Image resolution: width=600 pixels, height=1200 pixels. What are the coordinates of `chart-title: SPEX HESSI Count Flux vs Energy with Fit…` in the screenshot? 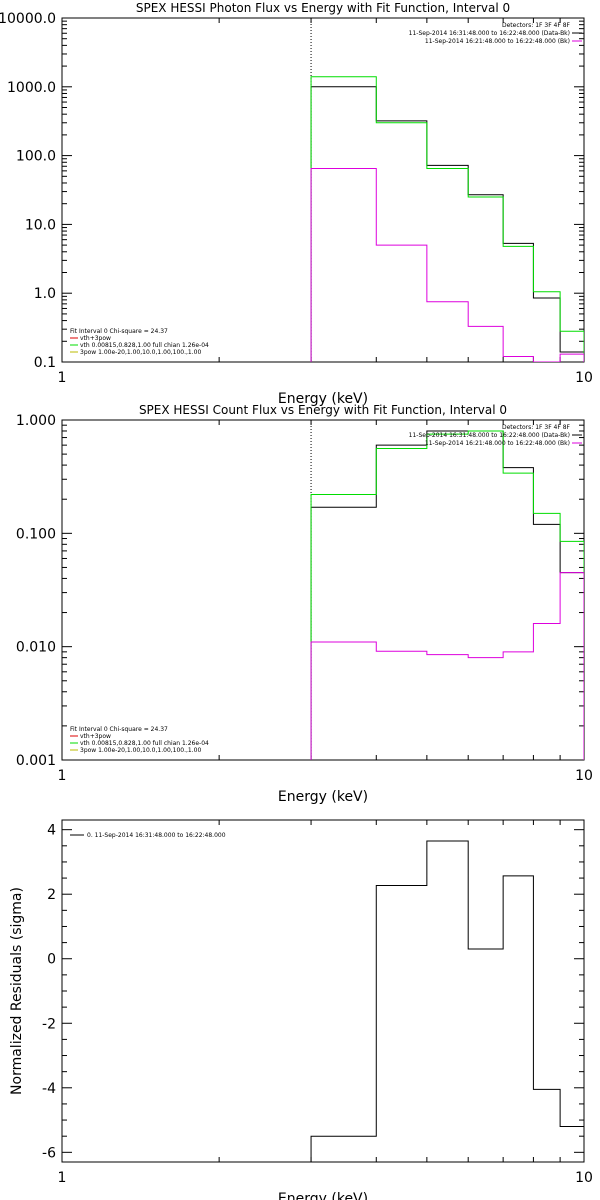 It's located at (323, 410).